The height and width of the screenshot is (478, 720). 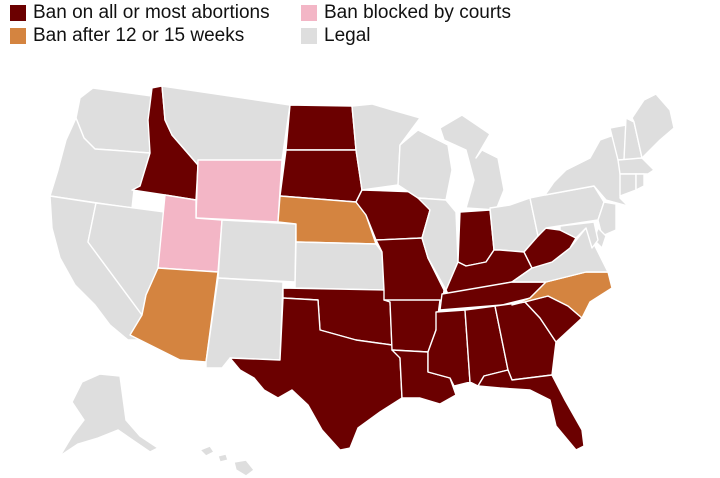 What do you see at coordinates (628, 185) in the screenshot?
I see `state-CT` at bounding box center [628, 185].